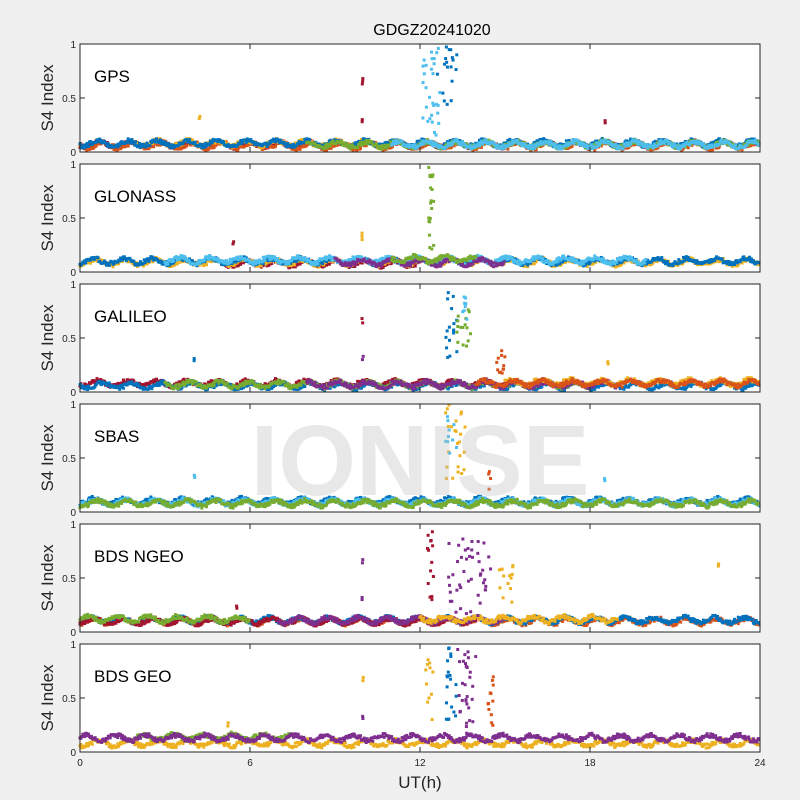 This screenshot has width=800, height=800. I want to click on y-tick-label: 0, so click(73, 153).